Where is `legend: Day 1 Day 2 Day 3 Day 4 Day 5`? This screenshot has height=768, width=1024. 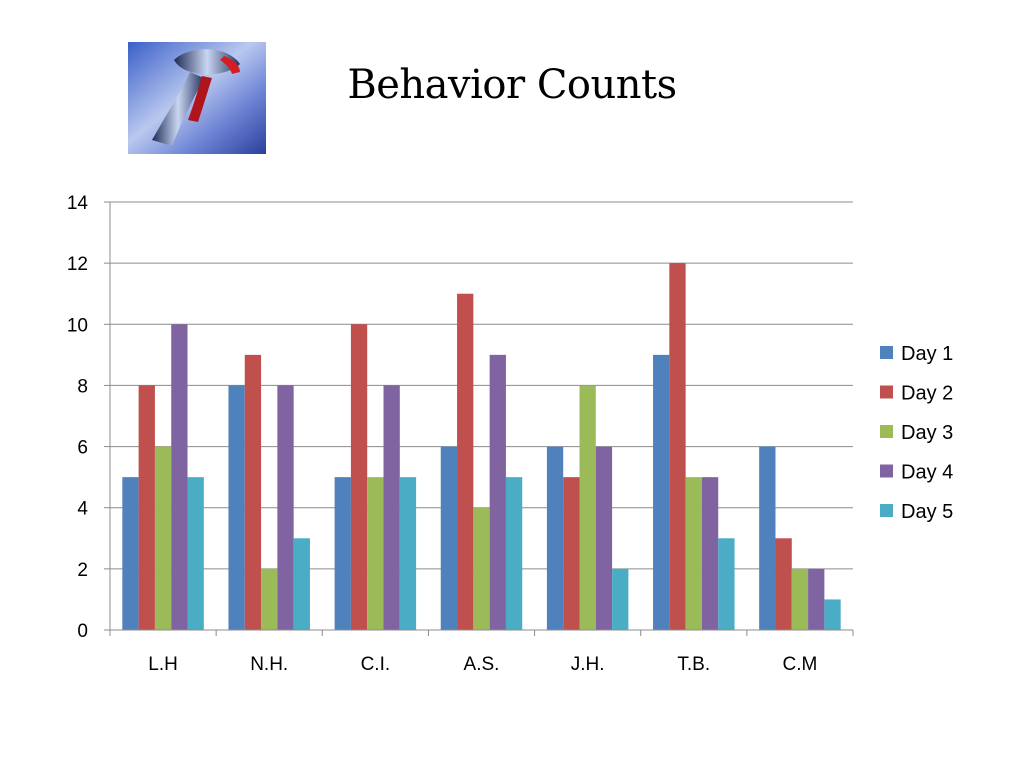 legend: Day 1 Day 2 Day 3 Day 4 Day 5 is located at coordinates (916, 433).